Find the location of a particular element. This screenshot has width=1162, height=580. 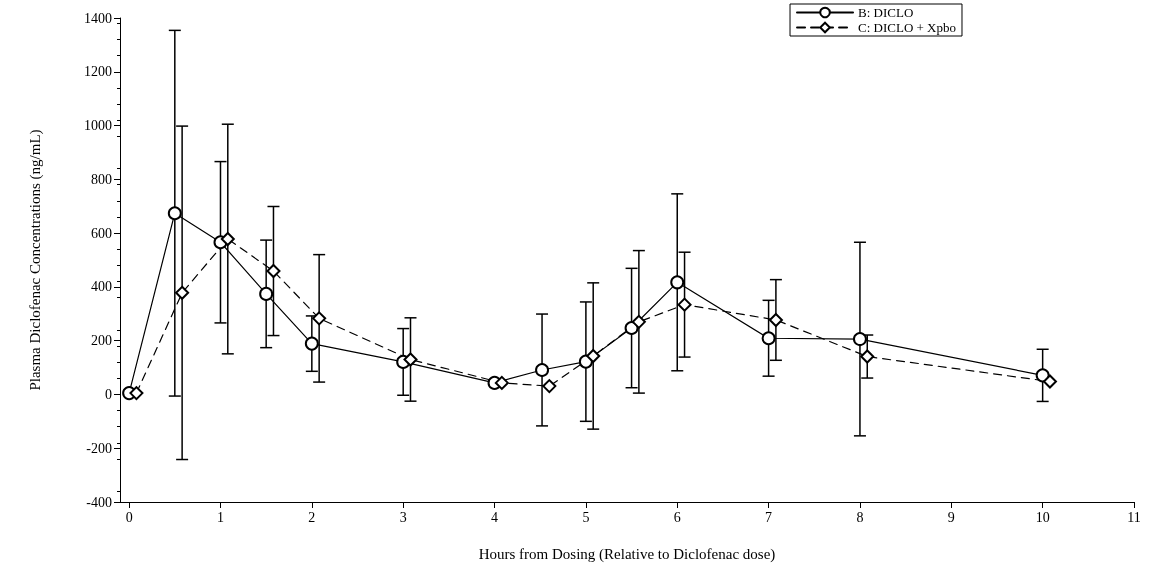

x-tick-label: 10 is located at coordinates (1042, 517).